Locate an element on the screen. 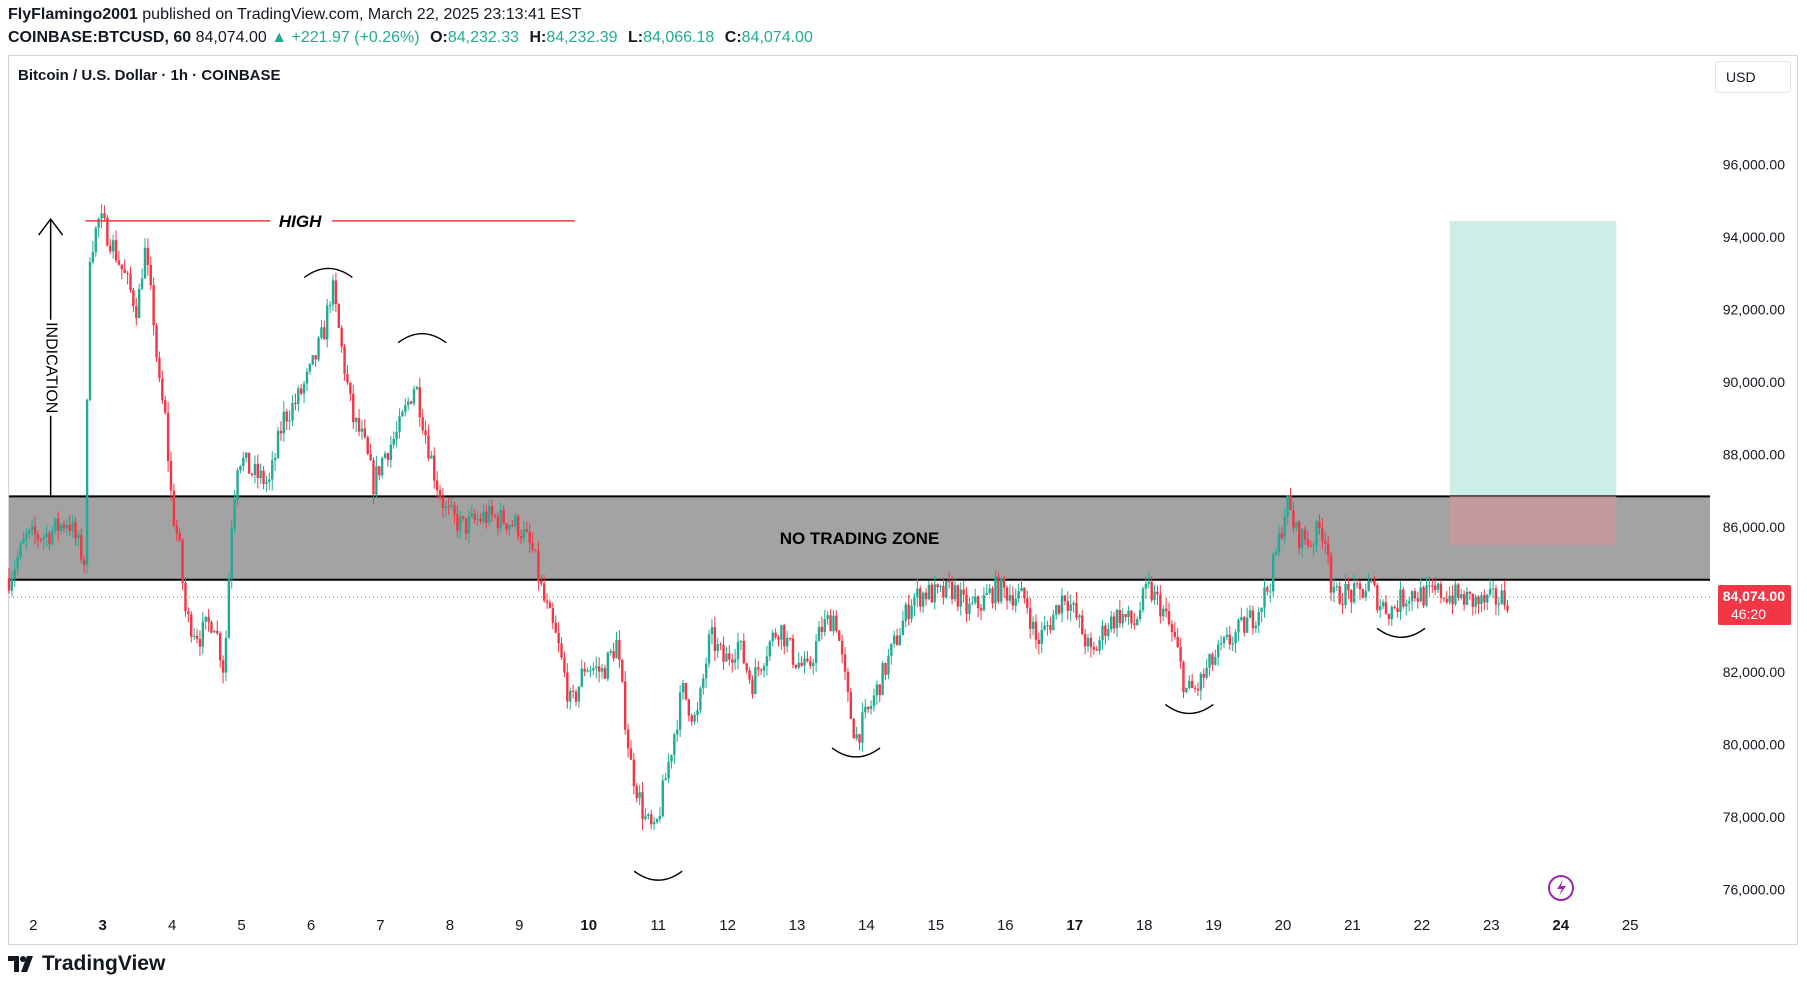 This screenshot has height=987, width=1807. lightning-icon is located at coordinates (1561, 888).